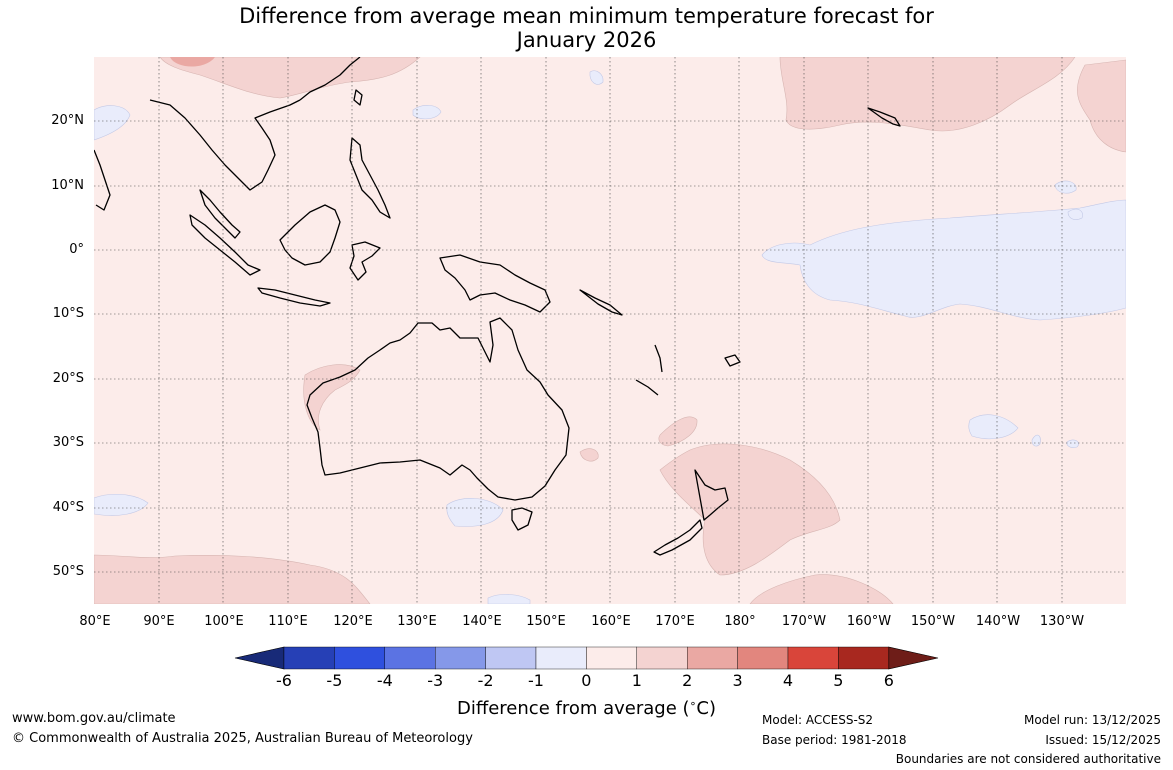  What do you see at coordinates (1092, 720) in the screenshot?
I see `footer-model-run: Model run: 13/12/2025` at bounding box center [1092, 720].